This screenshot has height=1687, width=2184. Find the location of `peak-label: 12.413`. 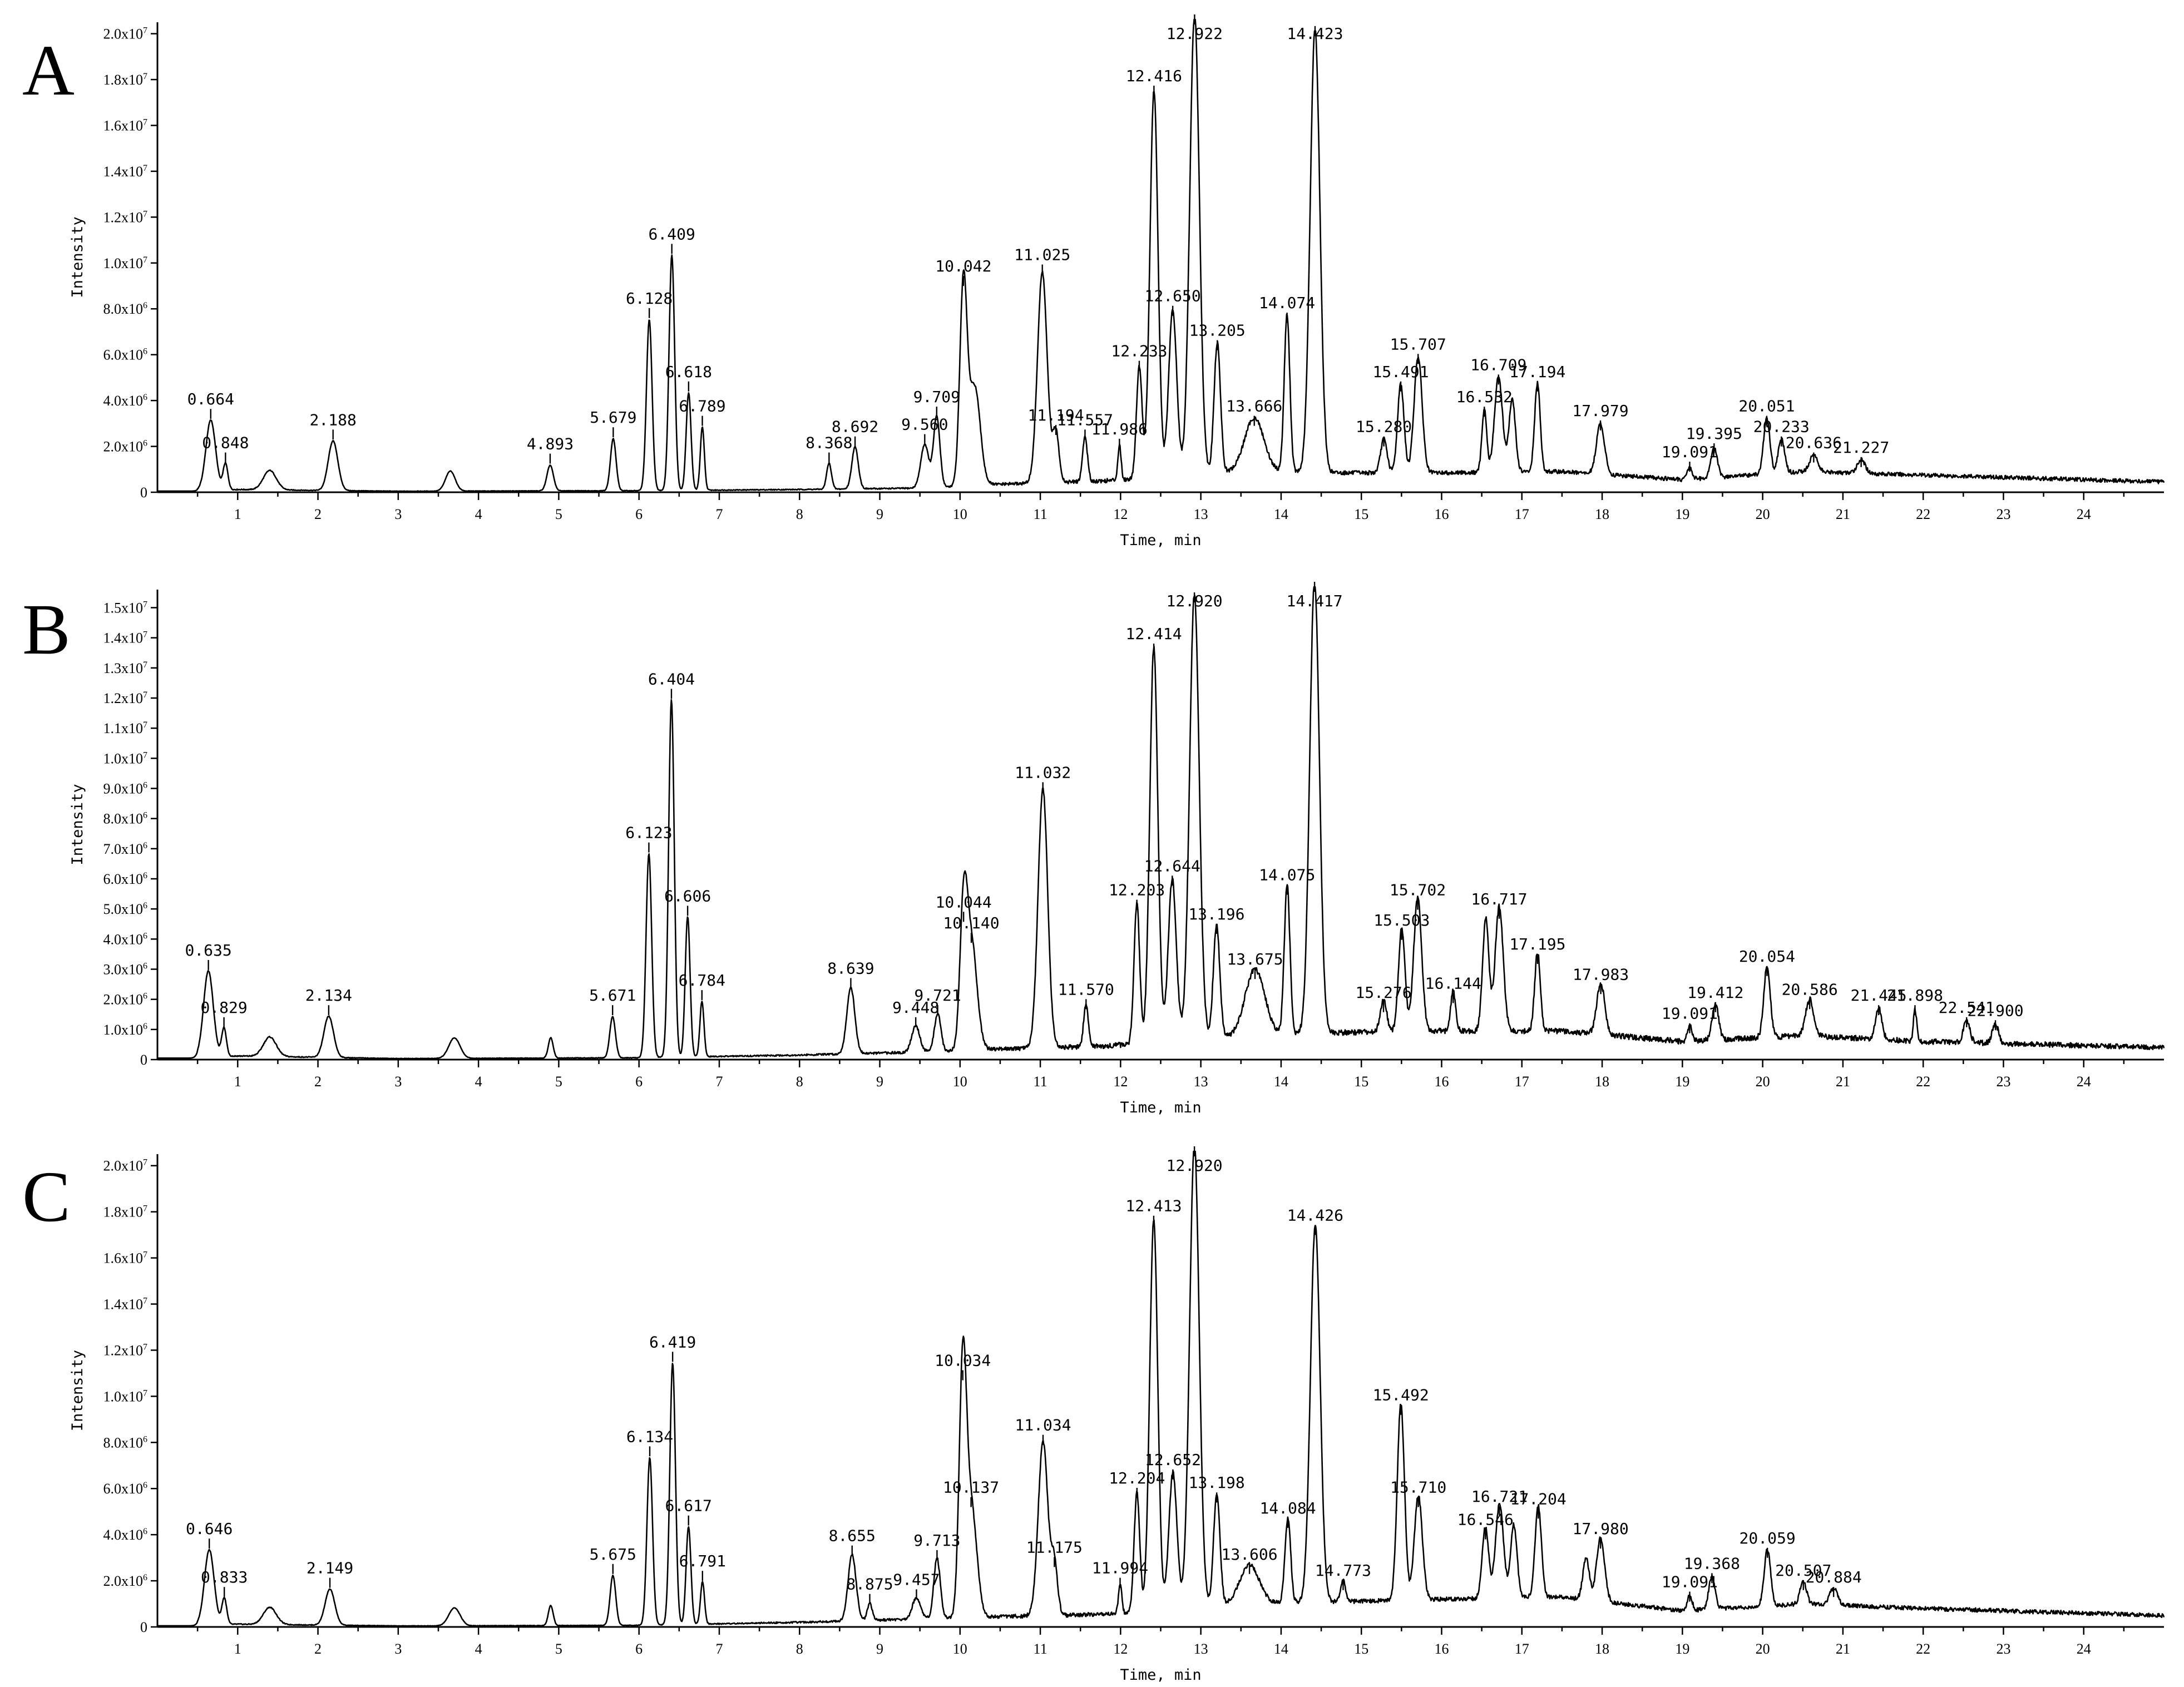

peak-label: 12.413 is located at coordinates (1153, 1206).